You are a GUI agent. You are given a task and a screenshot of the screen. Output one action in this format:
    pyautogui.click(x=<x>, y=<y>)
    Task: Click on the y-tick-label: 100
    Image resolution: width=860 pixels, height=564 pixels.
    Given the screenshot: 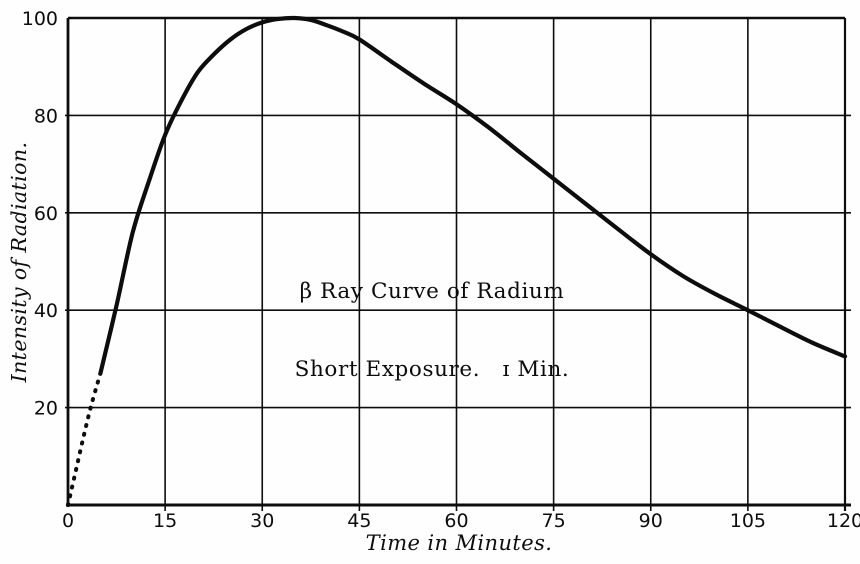 What is the action you would take?
    pyautogui.click(x=40, y=19)
    